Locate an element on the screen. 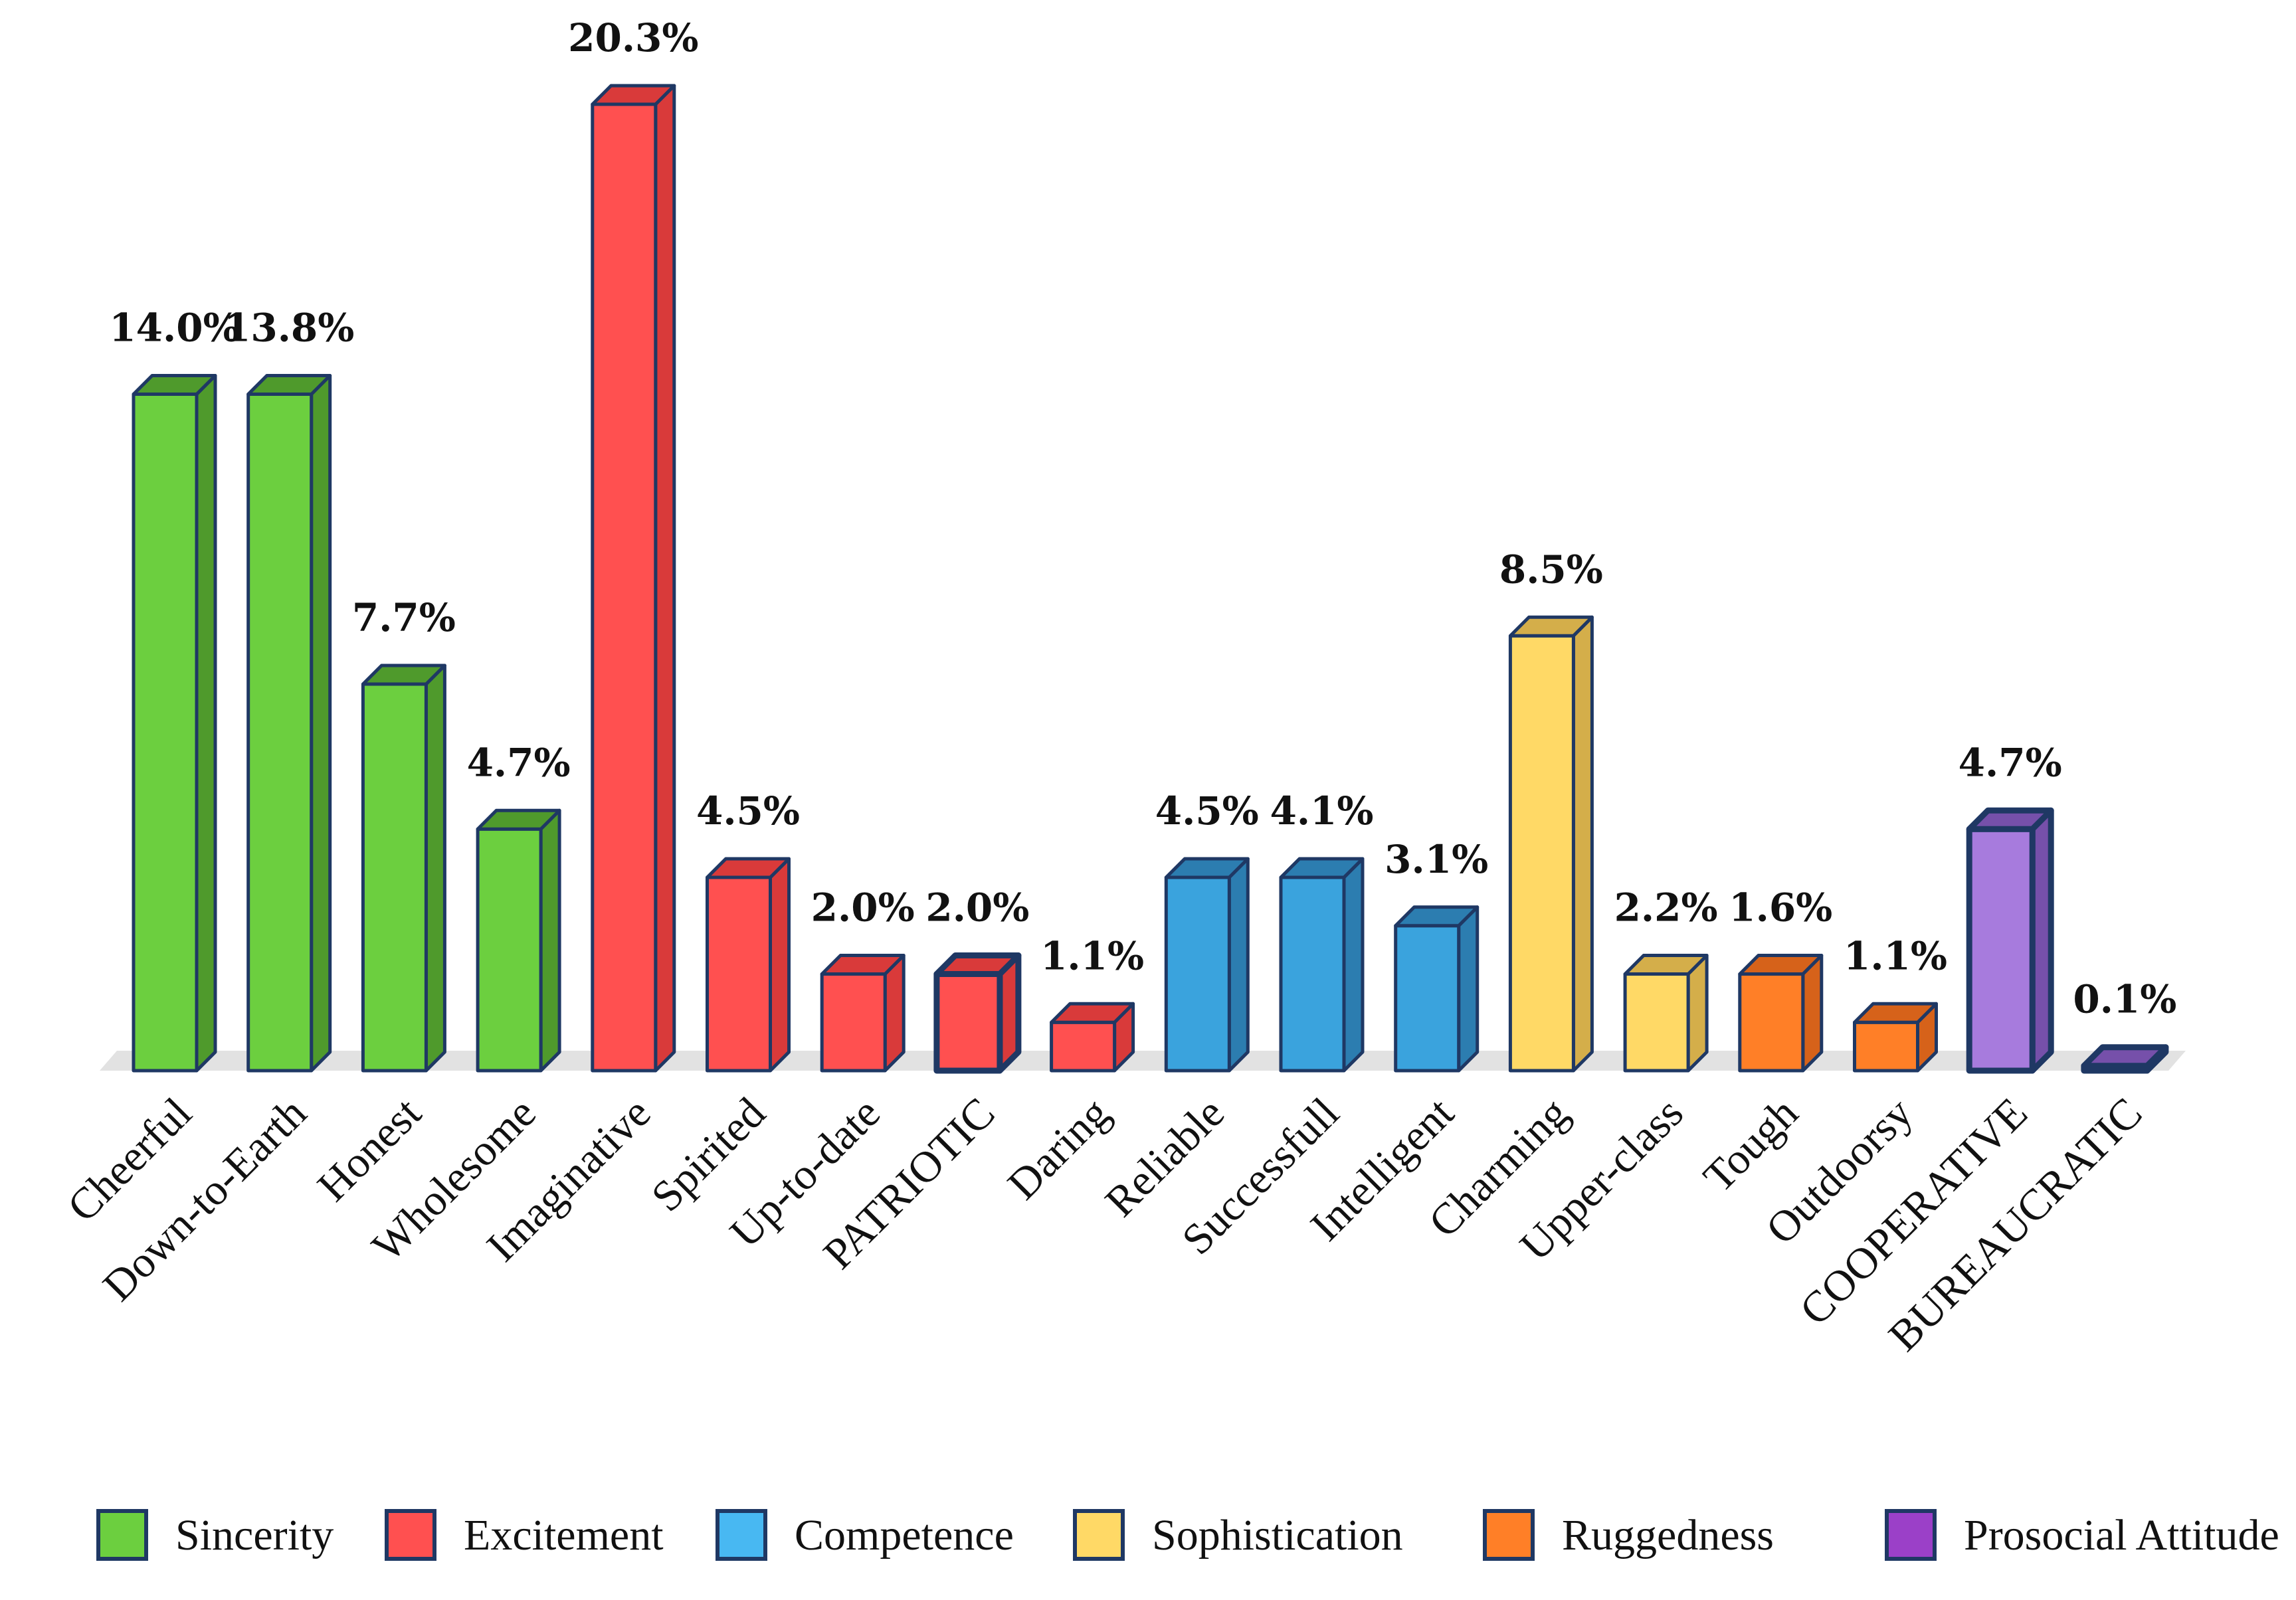  bar-spirited-top is located at coordinates (748, 868).